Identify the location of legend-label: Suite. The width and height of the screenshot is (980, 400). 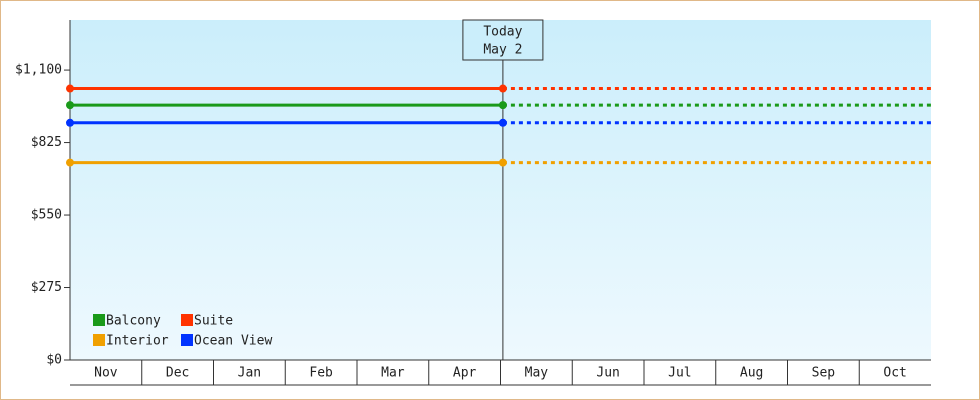
(213, 321).